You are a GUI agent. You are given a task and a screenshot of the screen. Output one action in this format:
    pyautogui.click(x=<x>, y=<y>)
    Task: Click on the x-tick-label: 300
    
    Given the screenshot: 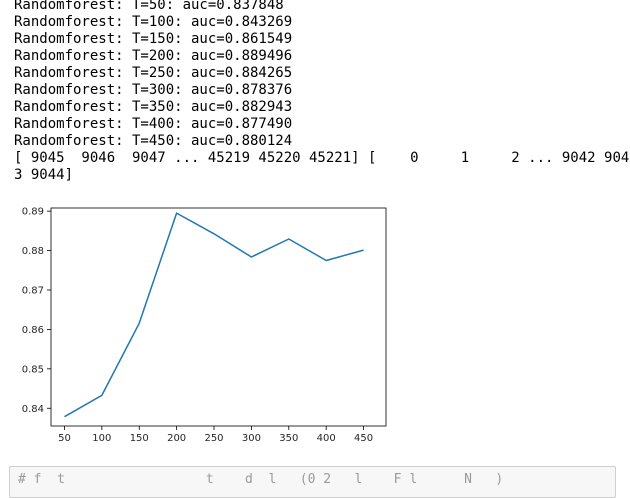 What is the action you would take?
    pyautogui.click(x=251, y=438)
    